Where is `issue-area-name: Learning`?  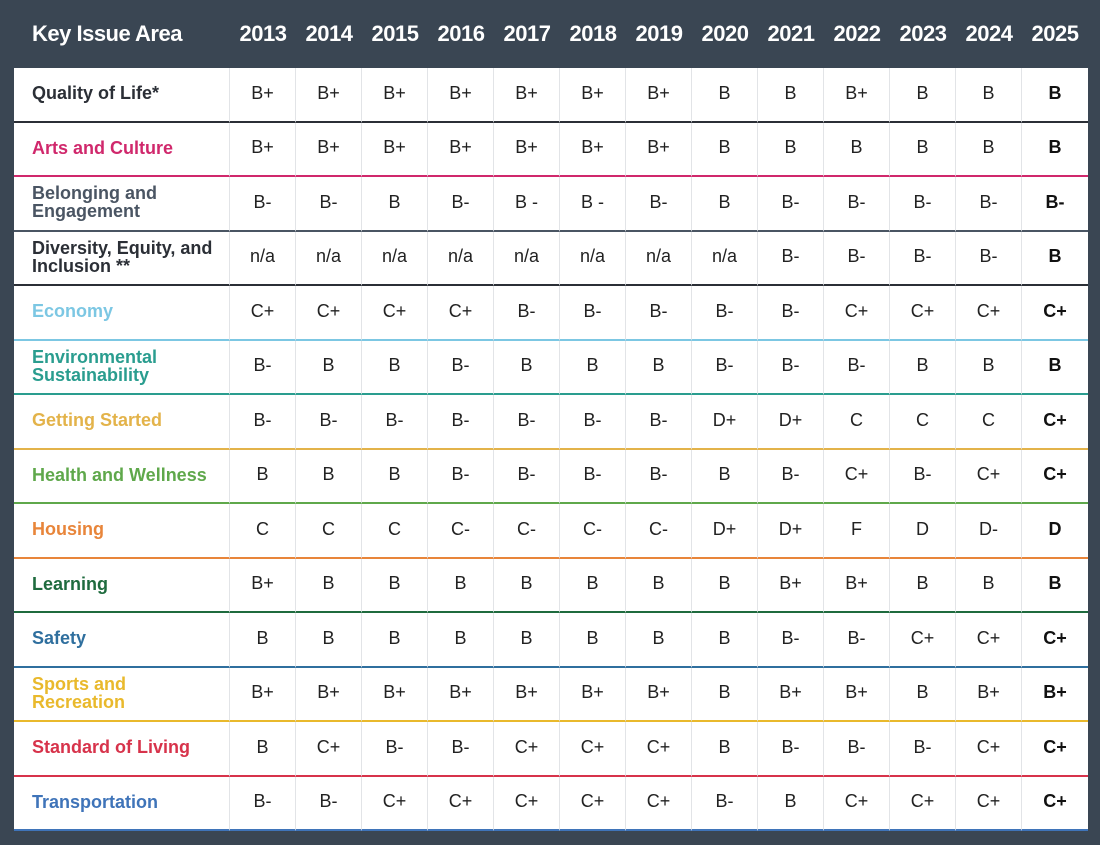
issue-area-name: Learning is located at coordinates (122, 585).